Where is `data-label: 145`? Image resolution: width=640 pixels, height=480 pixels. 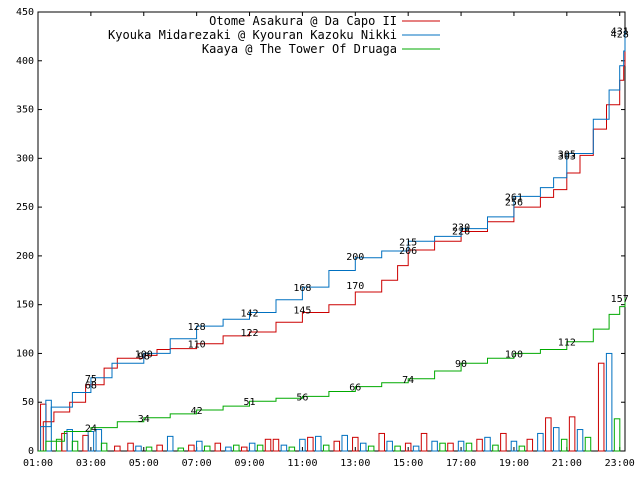
data-label: 145 is located at coordinates (302, 311).